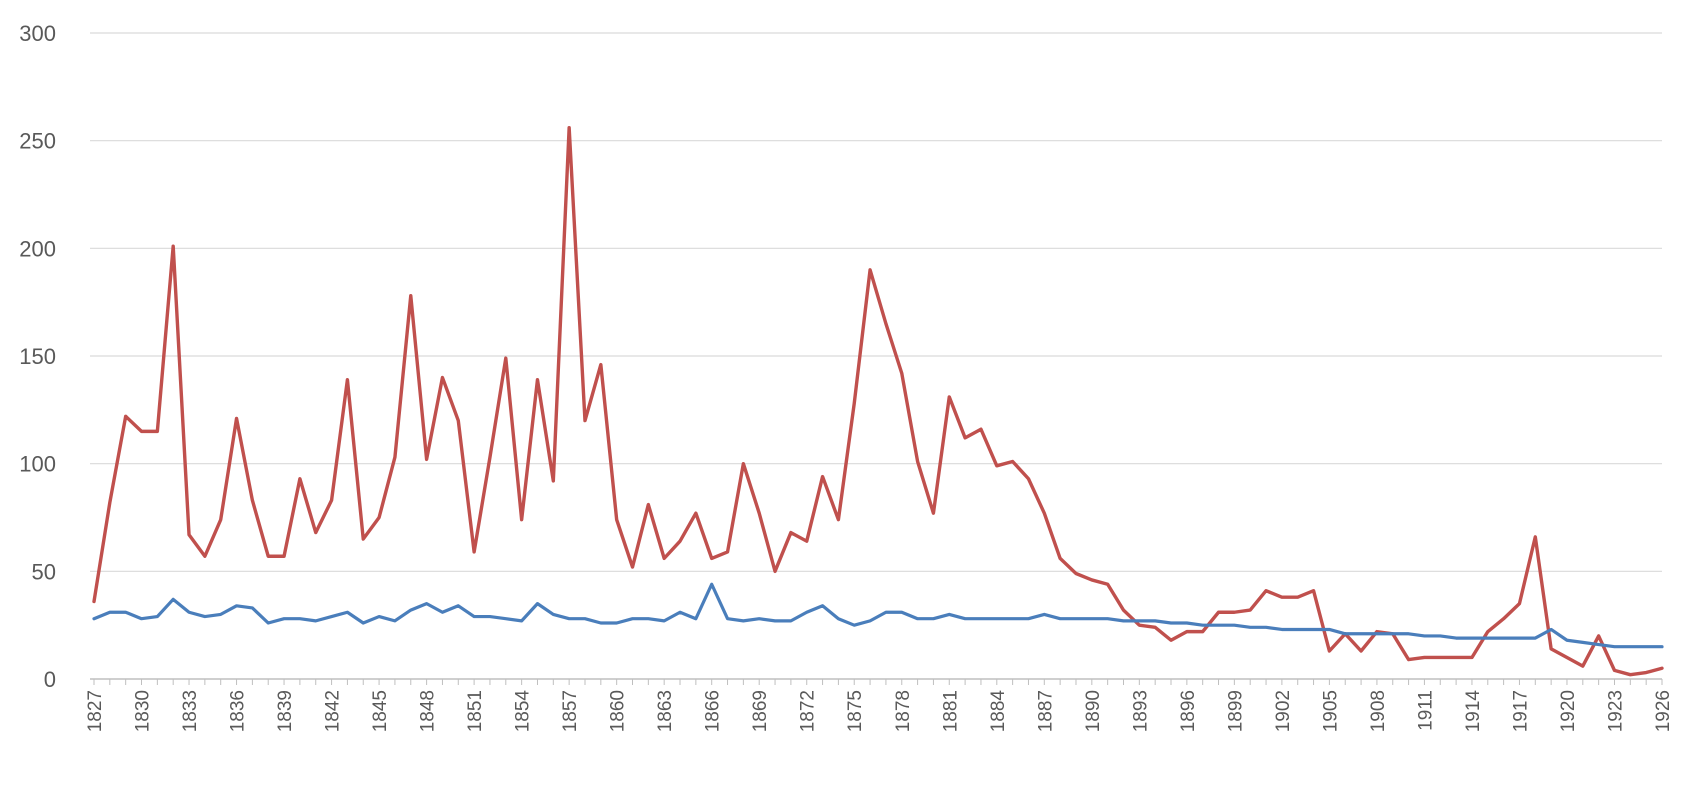 The image size is (1687, 800). I want to click on x-tick-label: 1911, so click(1425, 710).